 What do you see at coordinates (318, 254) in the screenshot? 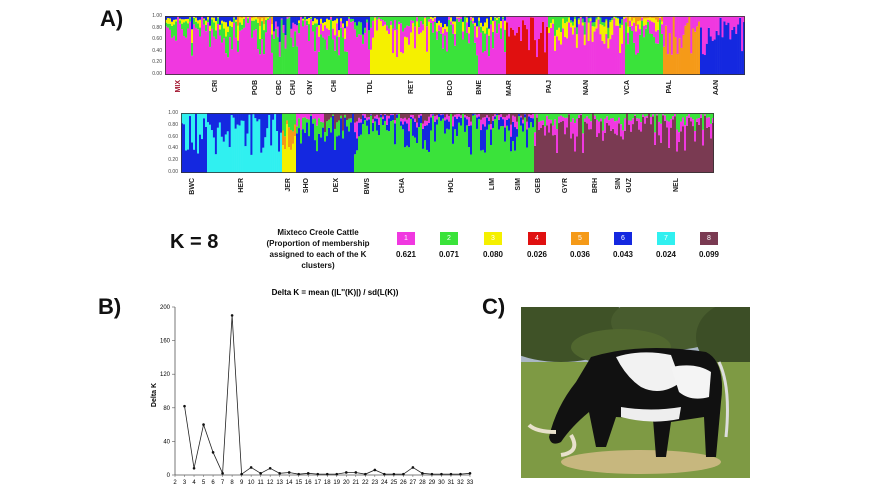
I see `legend-title-line-3: assigned to each of the K` at bounding box center [318, 254].